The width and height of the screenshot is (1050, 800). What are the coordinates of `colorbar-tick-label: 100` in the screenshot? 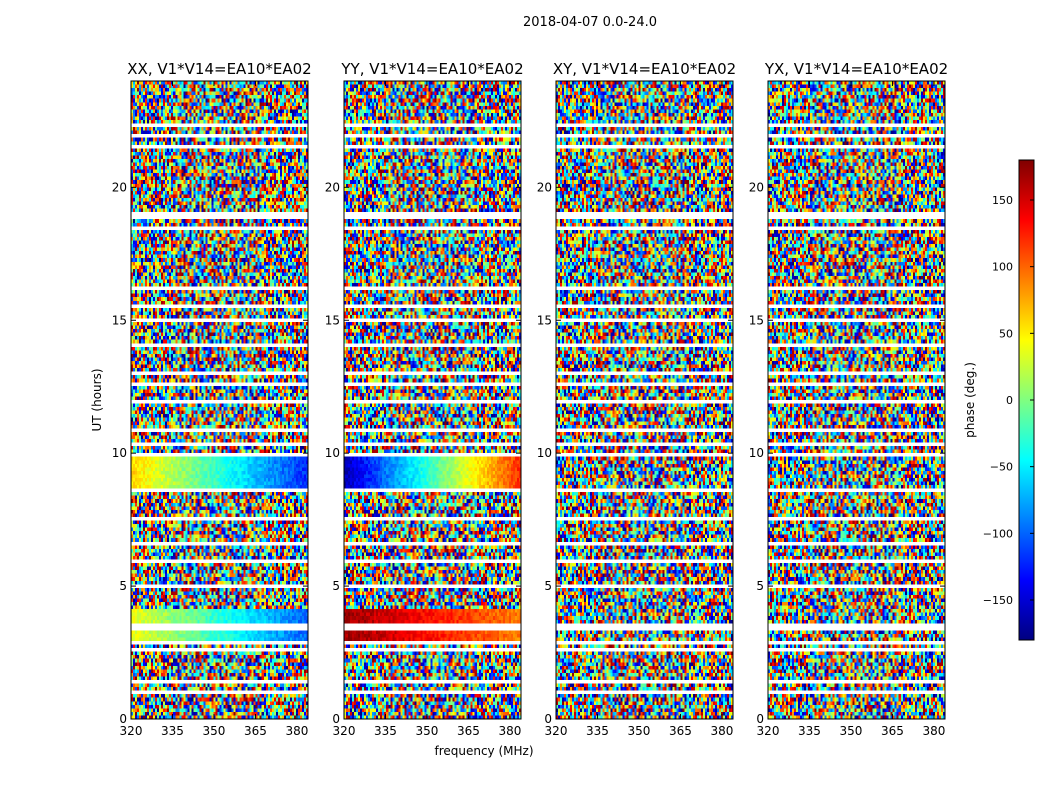 It's located at (1002, 267).